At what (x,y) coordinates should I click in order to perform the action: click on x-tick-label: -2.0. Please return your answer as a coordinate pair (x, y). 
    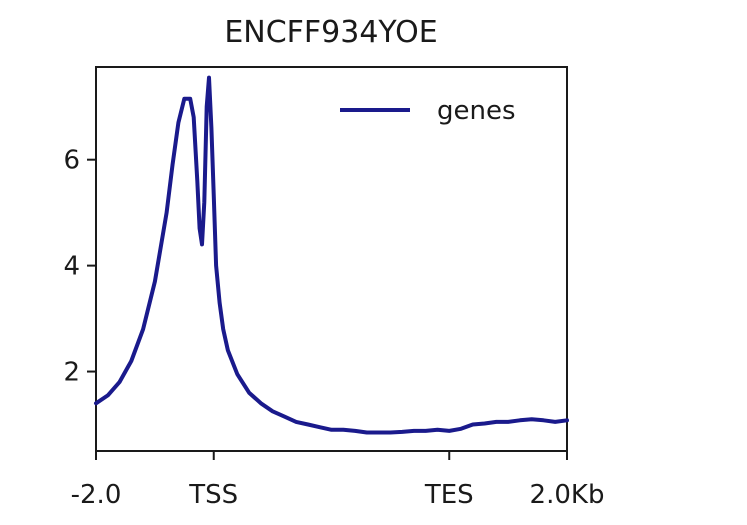
    Looking at the image, I should click on (96, 495).